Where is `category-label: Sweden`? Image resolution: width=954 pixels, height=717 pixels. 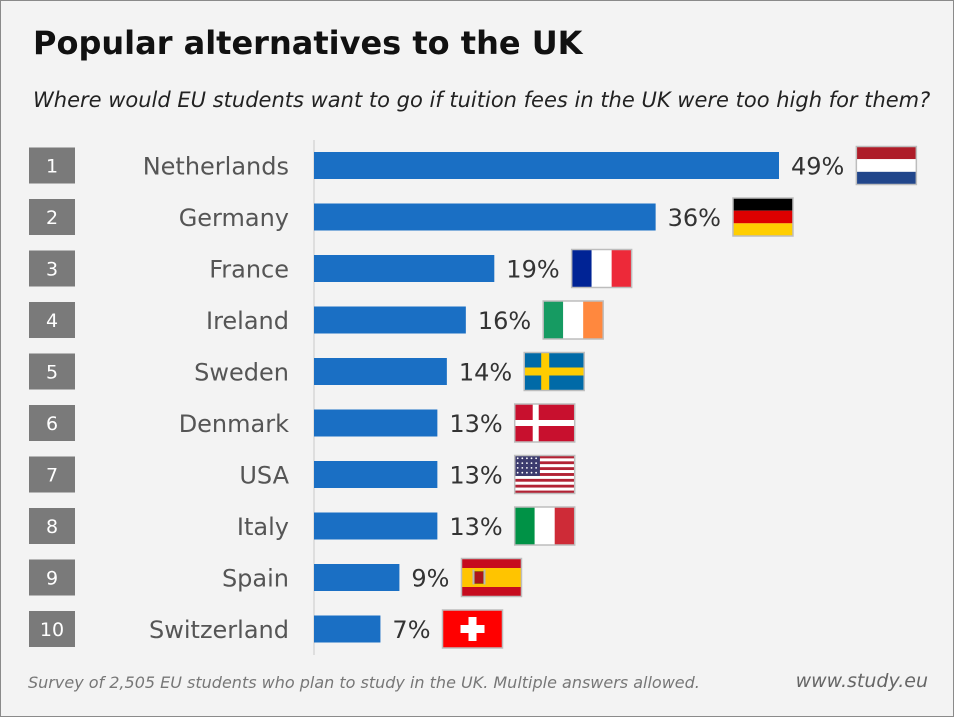 category-label: Sweden is located at coordinates (241, 373).